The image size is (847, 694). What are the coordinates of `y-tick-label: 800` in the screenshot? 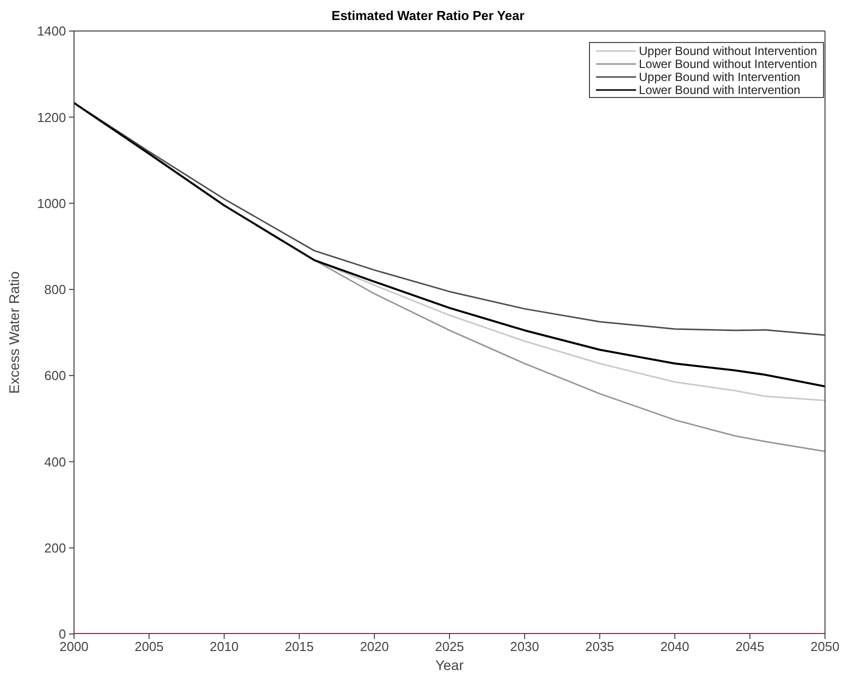 It's located at (55, 290).